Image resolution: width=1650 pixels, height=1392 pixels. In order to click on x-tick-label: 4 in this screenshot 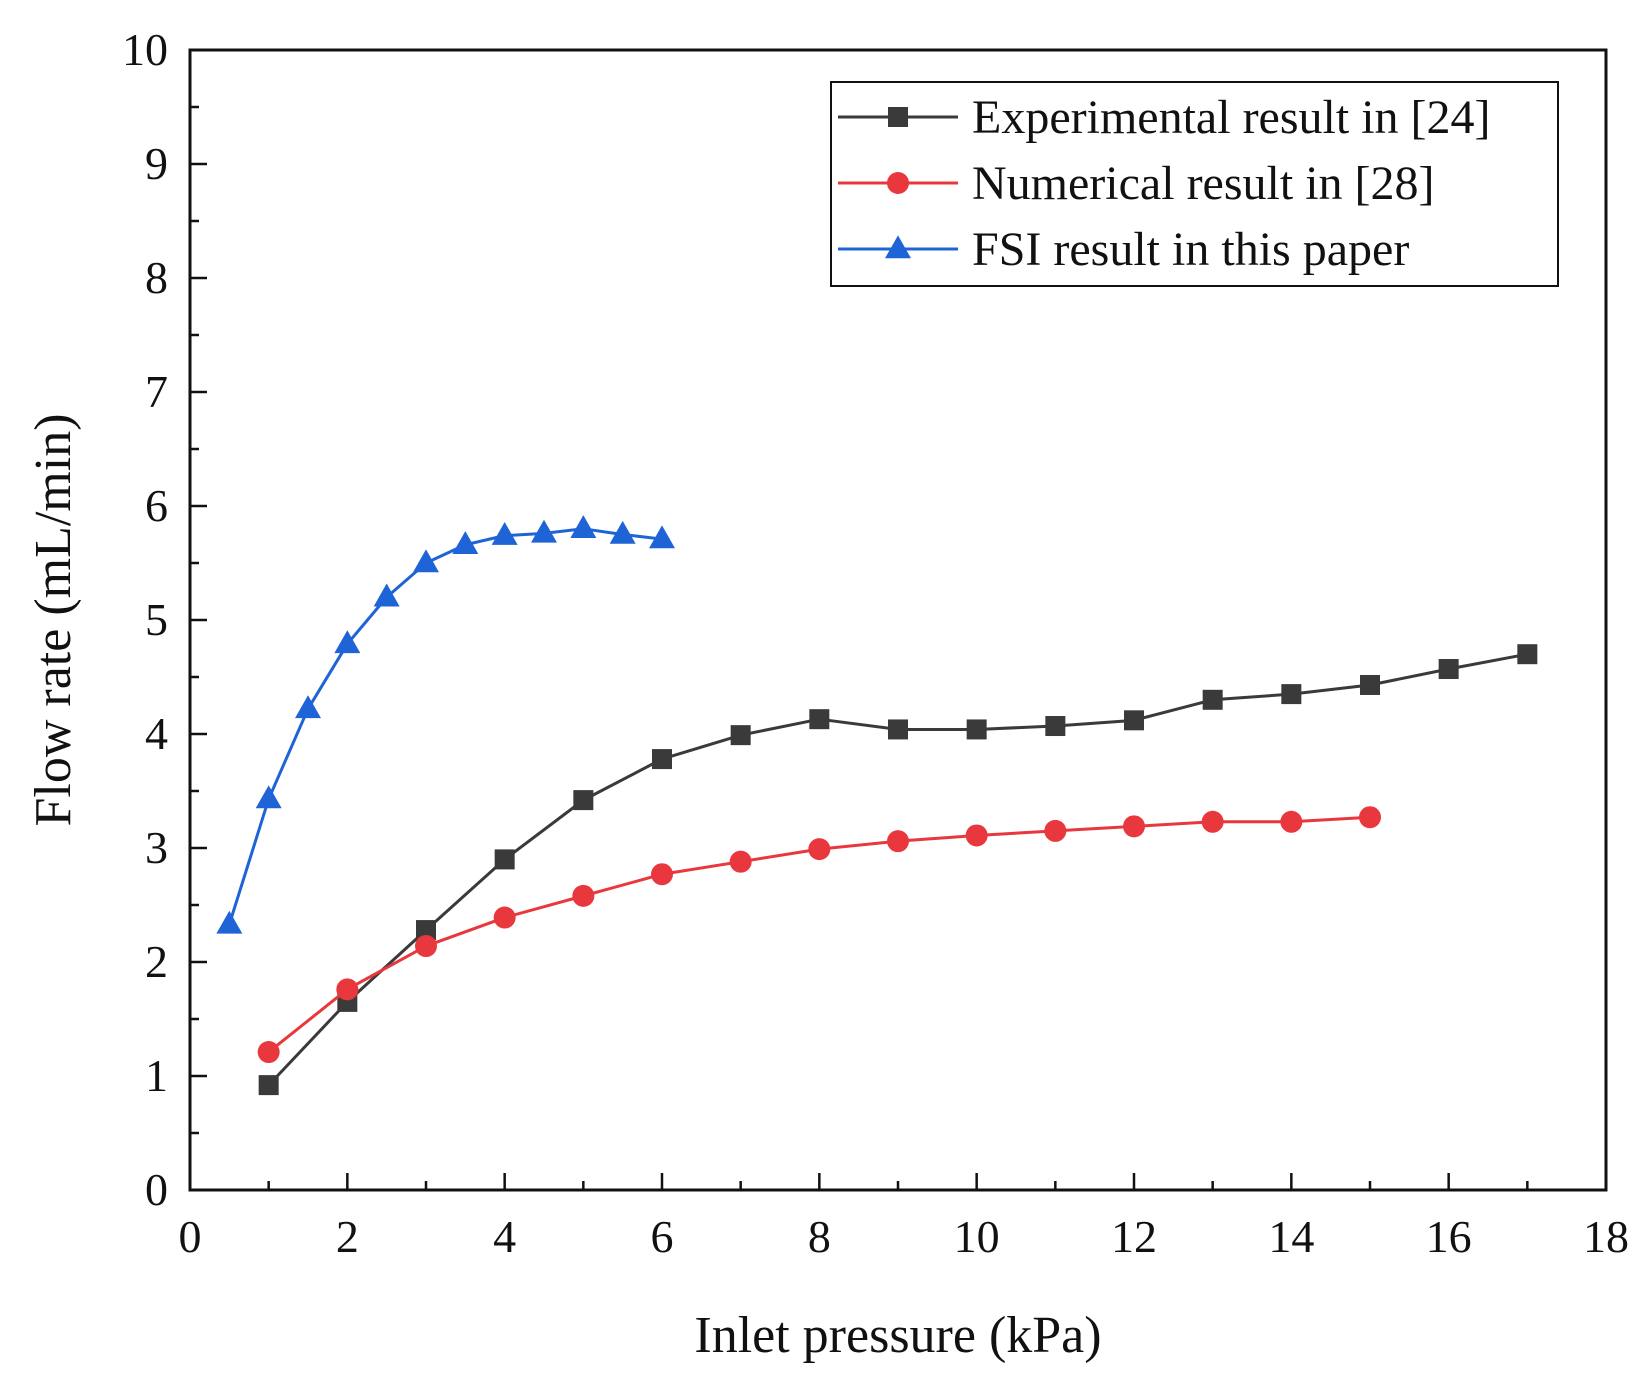, I will do `click(504, 1236)`.